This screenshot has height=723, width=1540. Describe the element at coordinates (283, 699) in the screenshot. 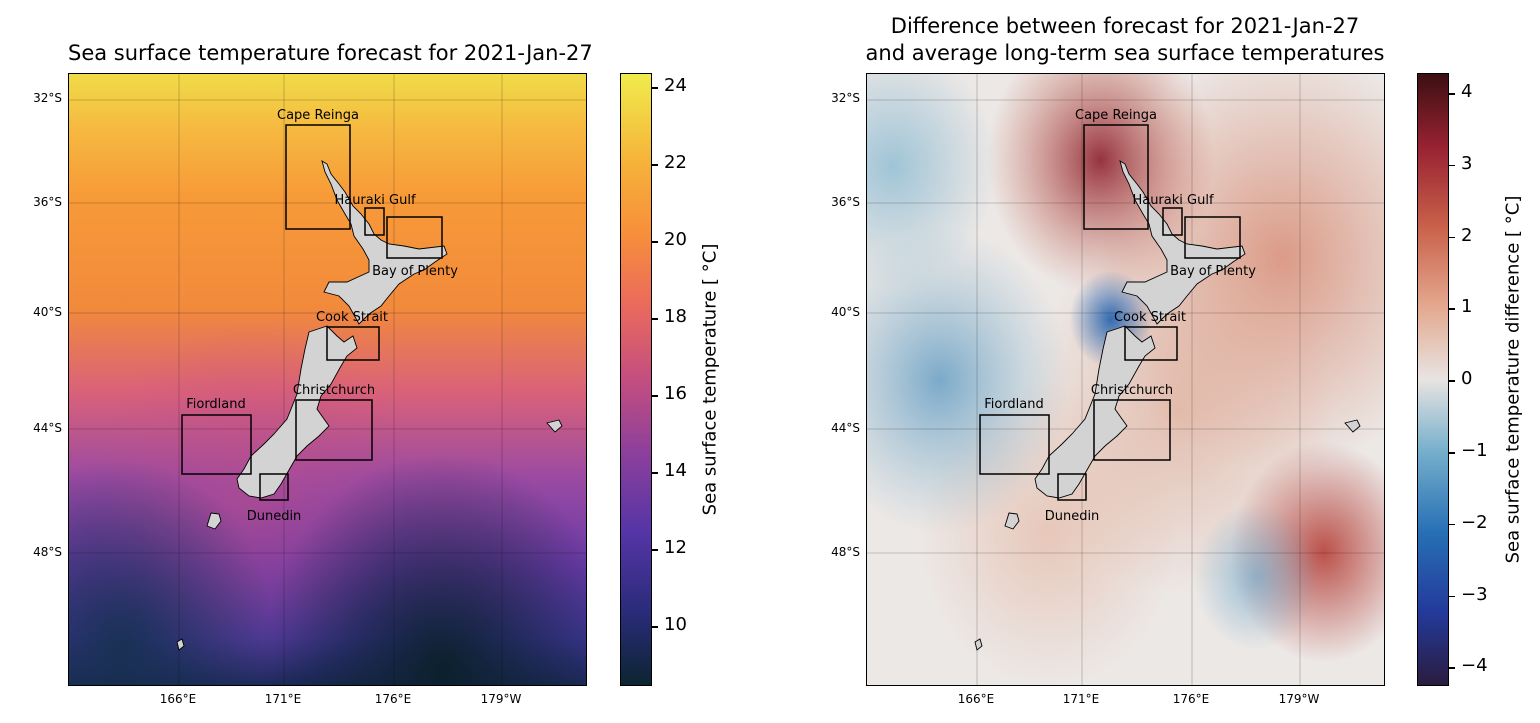

I see `left-lon-171e: 171°E` at that location.